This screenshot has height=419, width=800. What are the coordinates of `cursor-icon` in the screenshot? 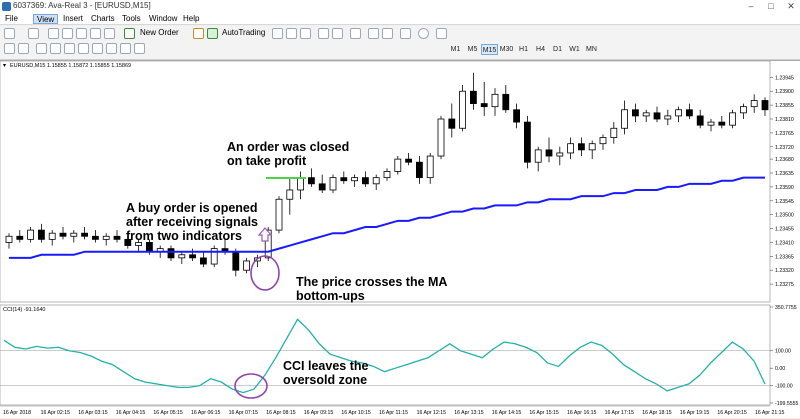 It's located at (9, 48).